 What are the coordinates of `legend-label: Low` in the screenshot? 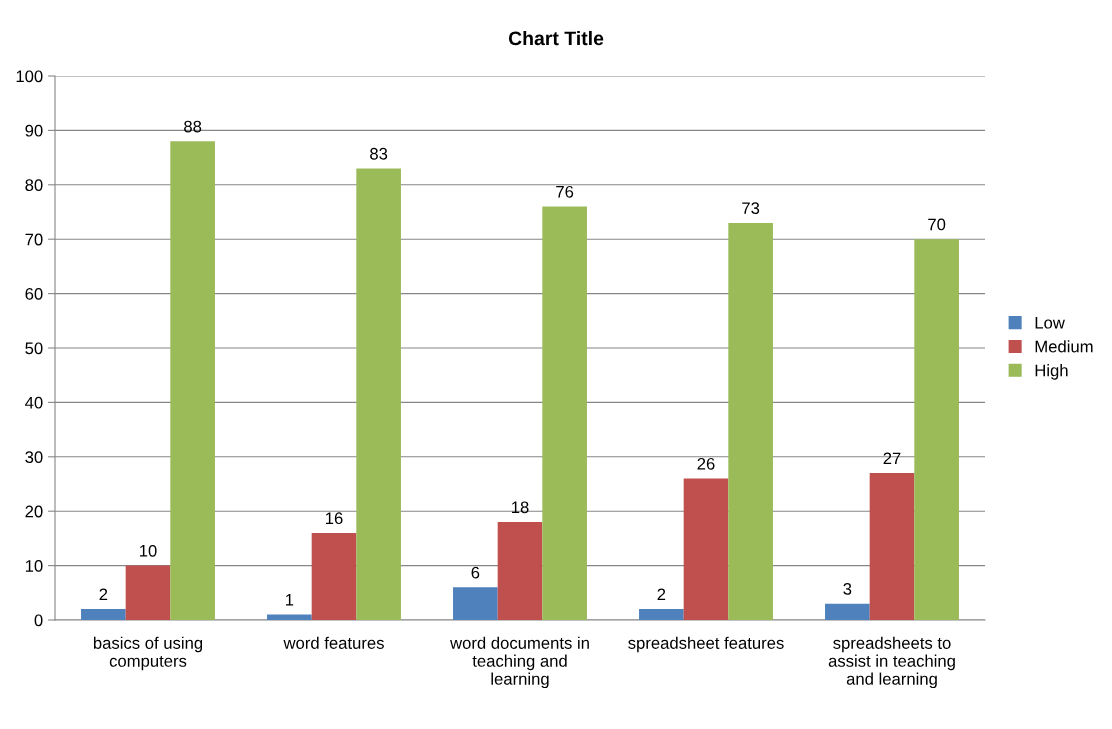 It's located at (1050, 322).